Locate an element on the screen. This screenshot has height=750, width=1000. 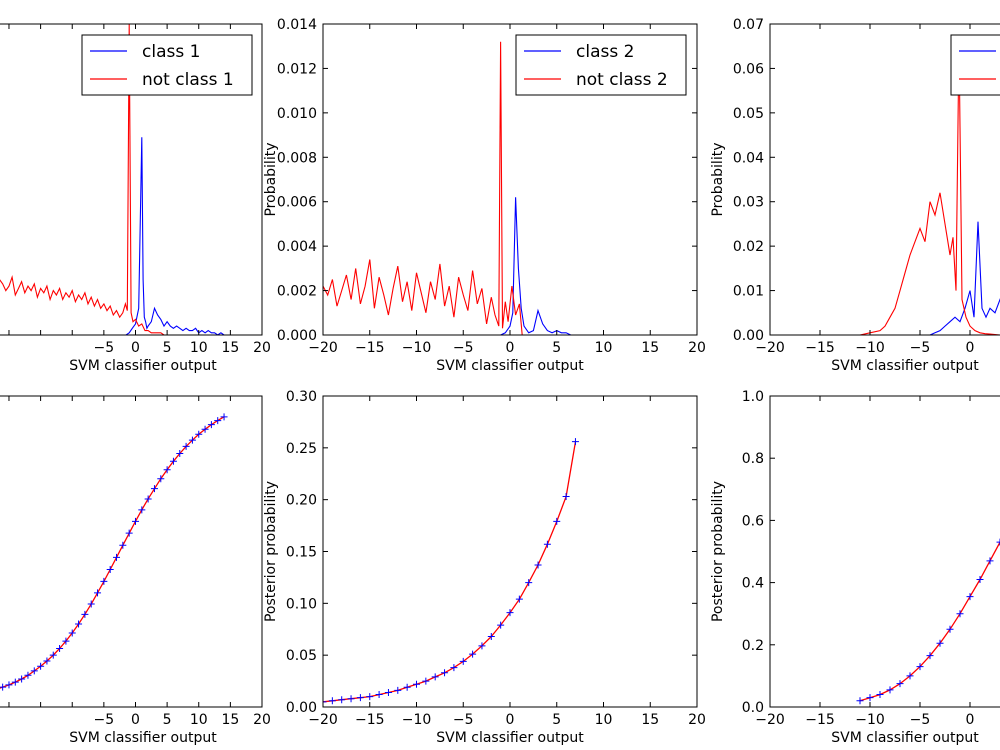
x-tick-label: −15 is located at coordinates (370, 720).